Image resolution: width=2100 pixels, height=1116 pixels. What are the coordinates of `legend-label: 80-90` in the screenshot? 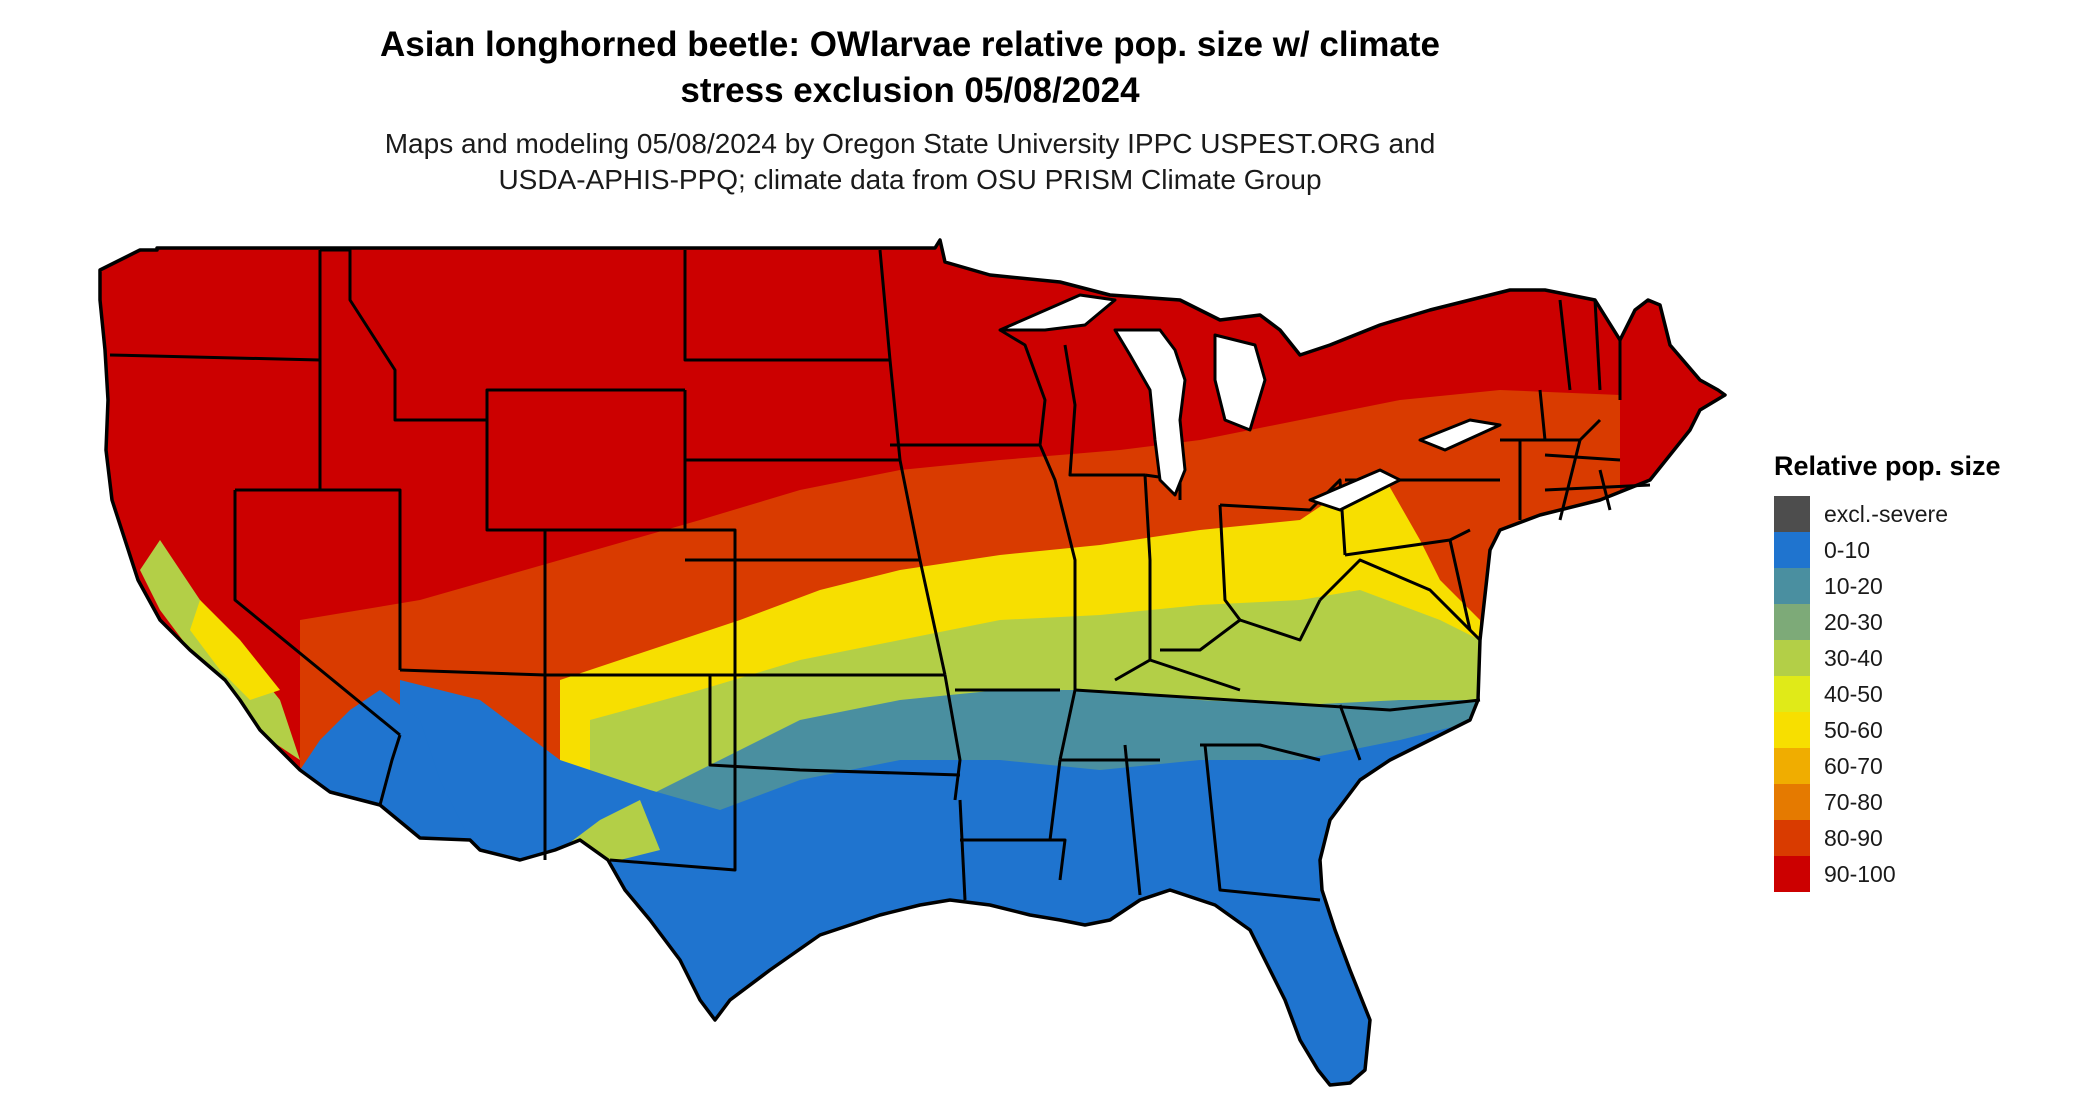 It's located at (1853, 837).